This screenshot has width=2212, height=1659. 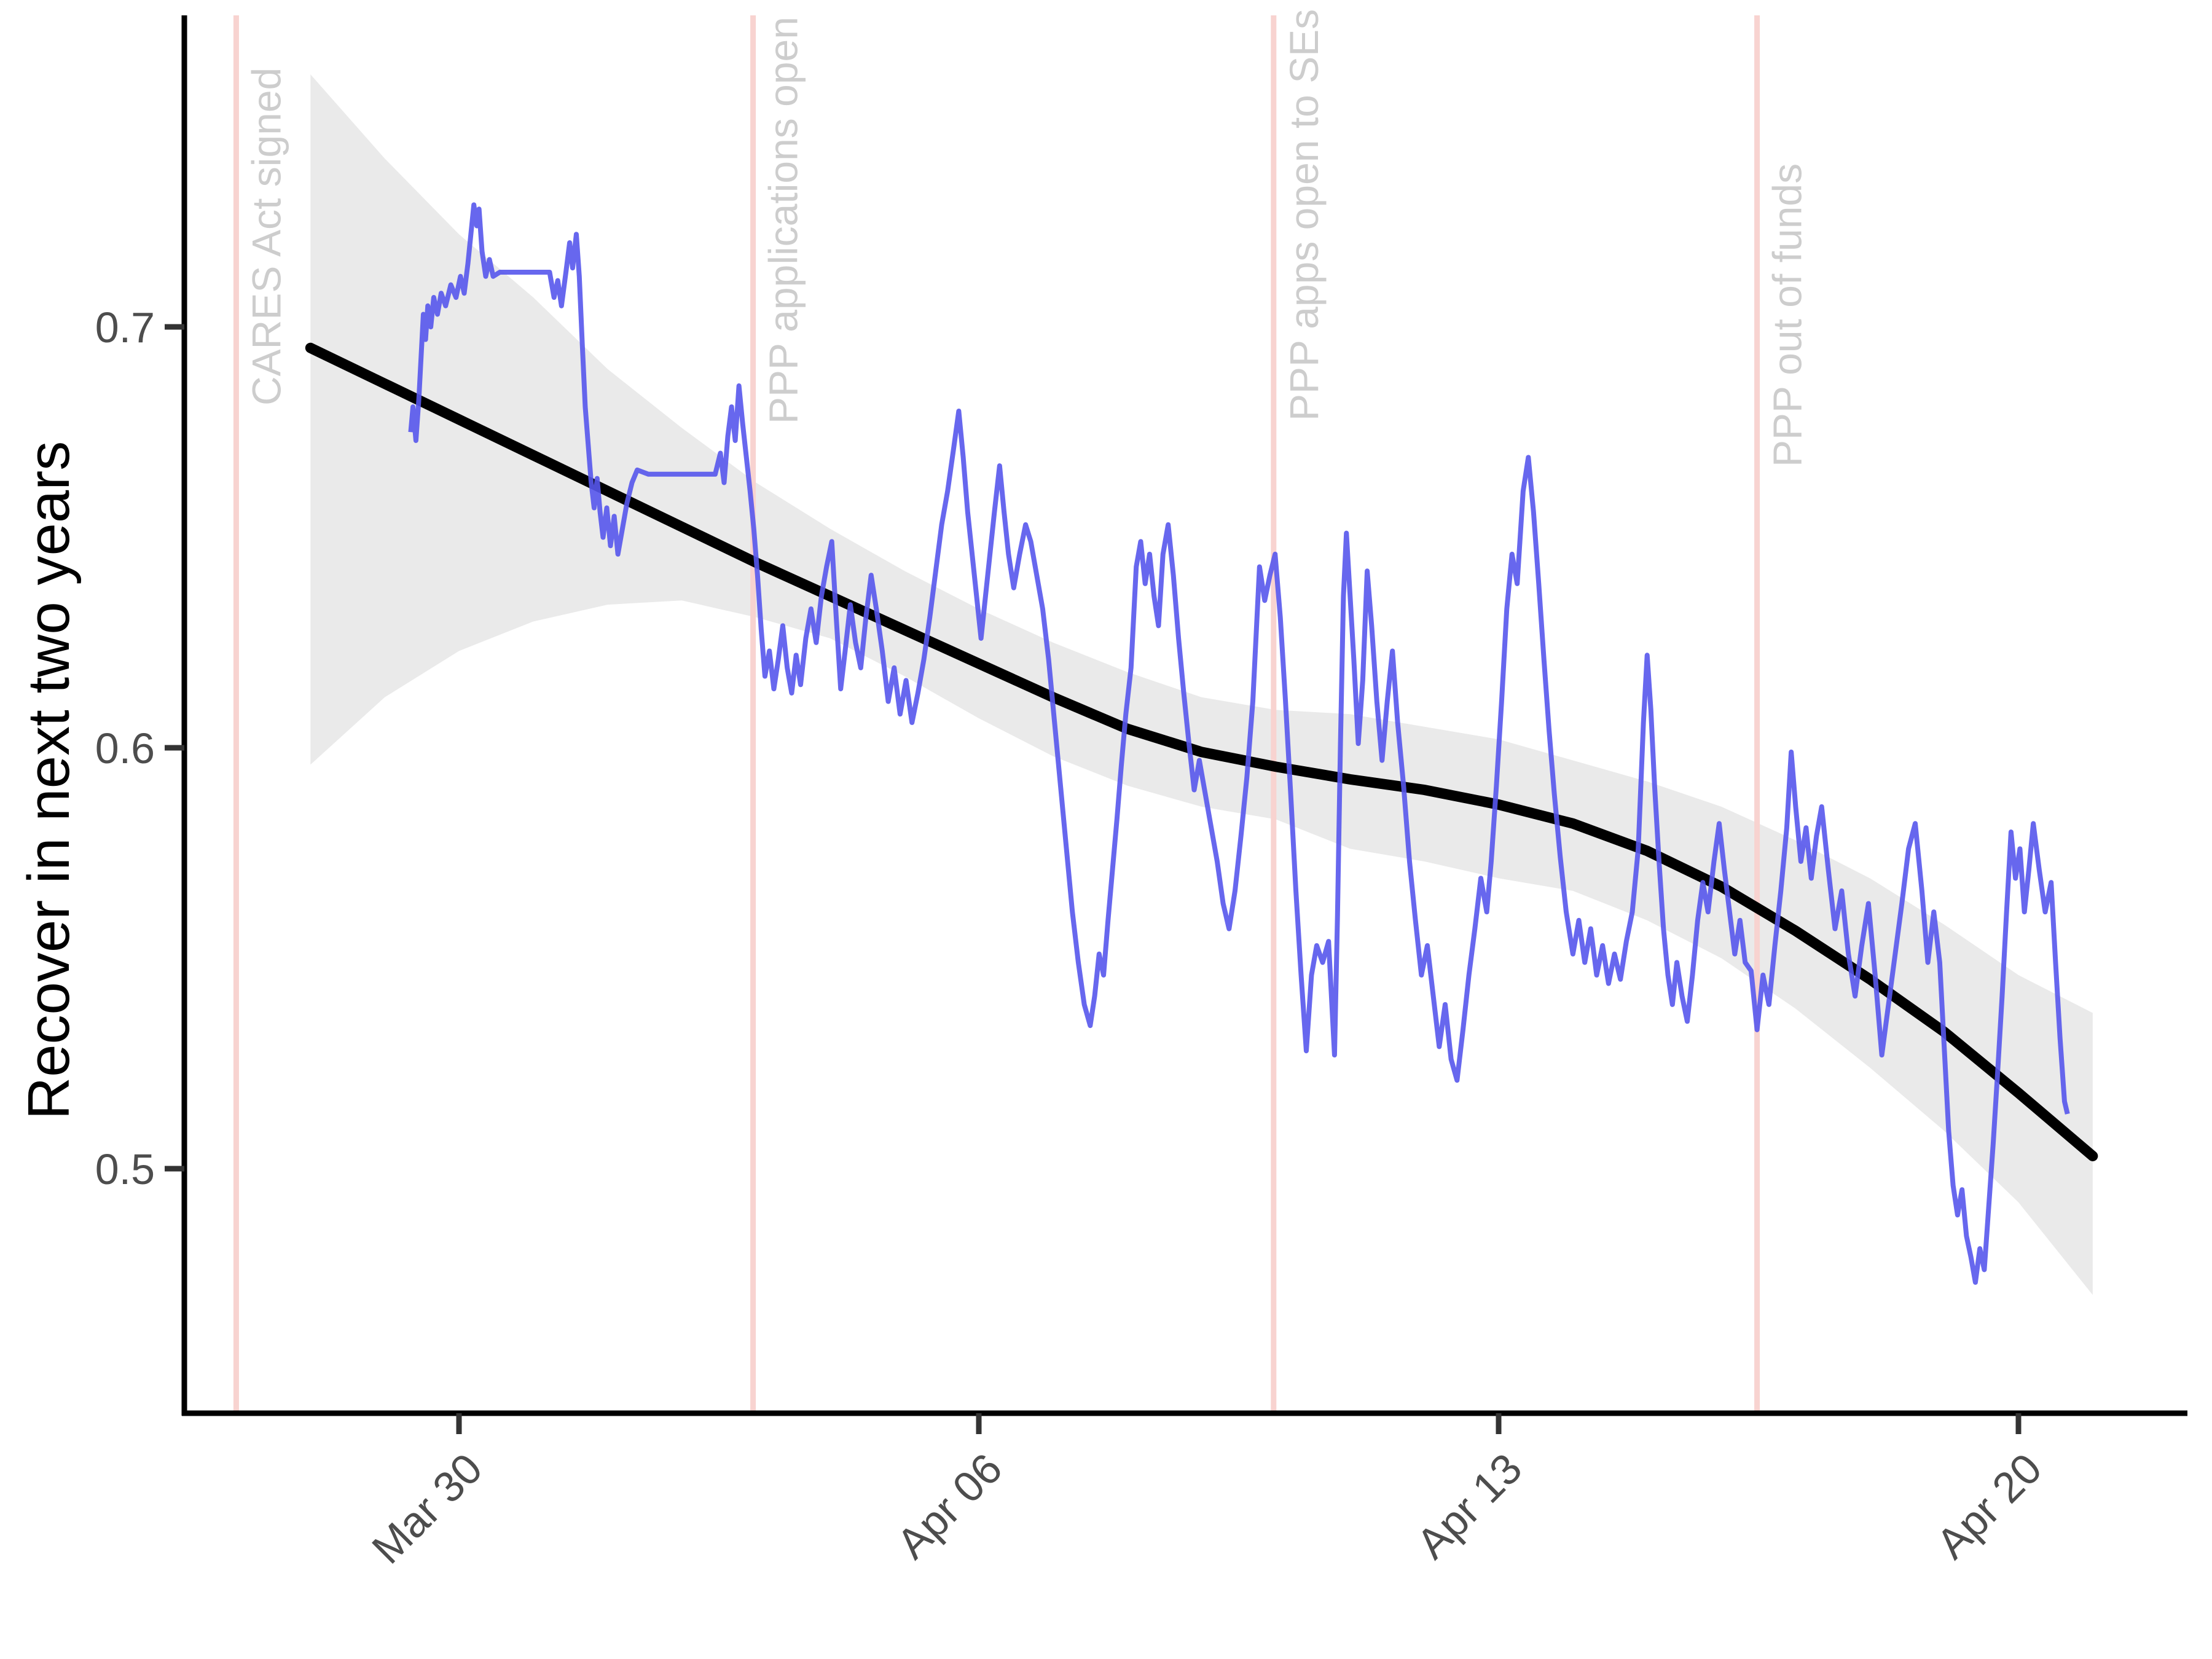 What do you see at coordinates (266, 237) in the screenshot?
I see `event-label-0: CARES Act signed` at bounding box center [266, 237].